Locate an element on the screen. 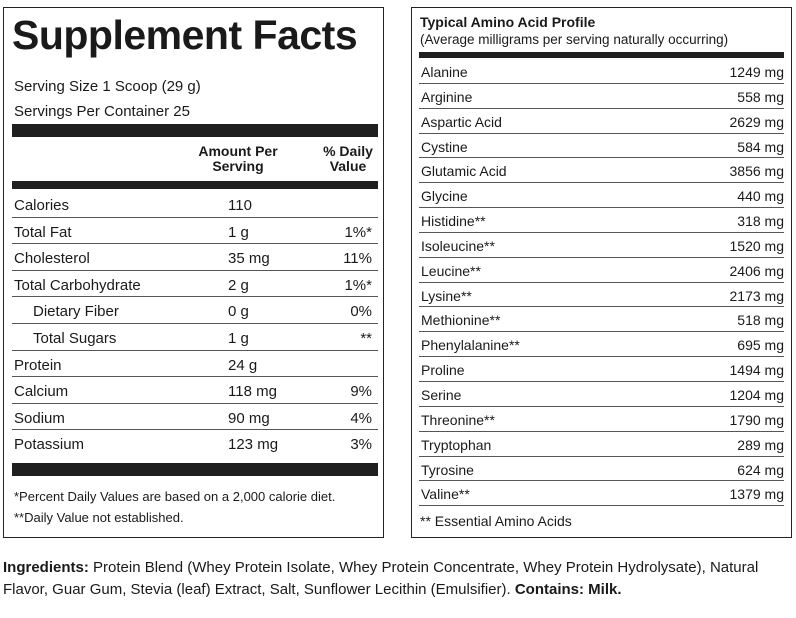 Image resolution: width=796 pixels, height=618 pixels. amino-acid-amount: 2629 mg is located at coordinates (756, 121).